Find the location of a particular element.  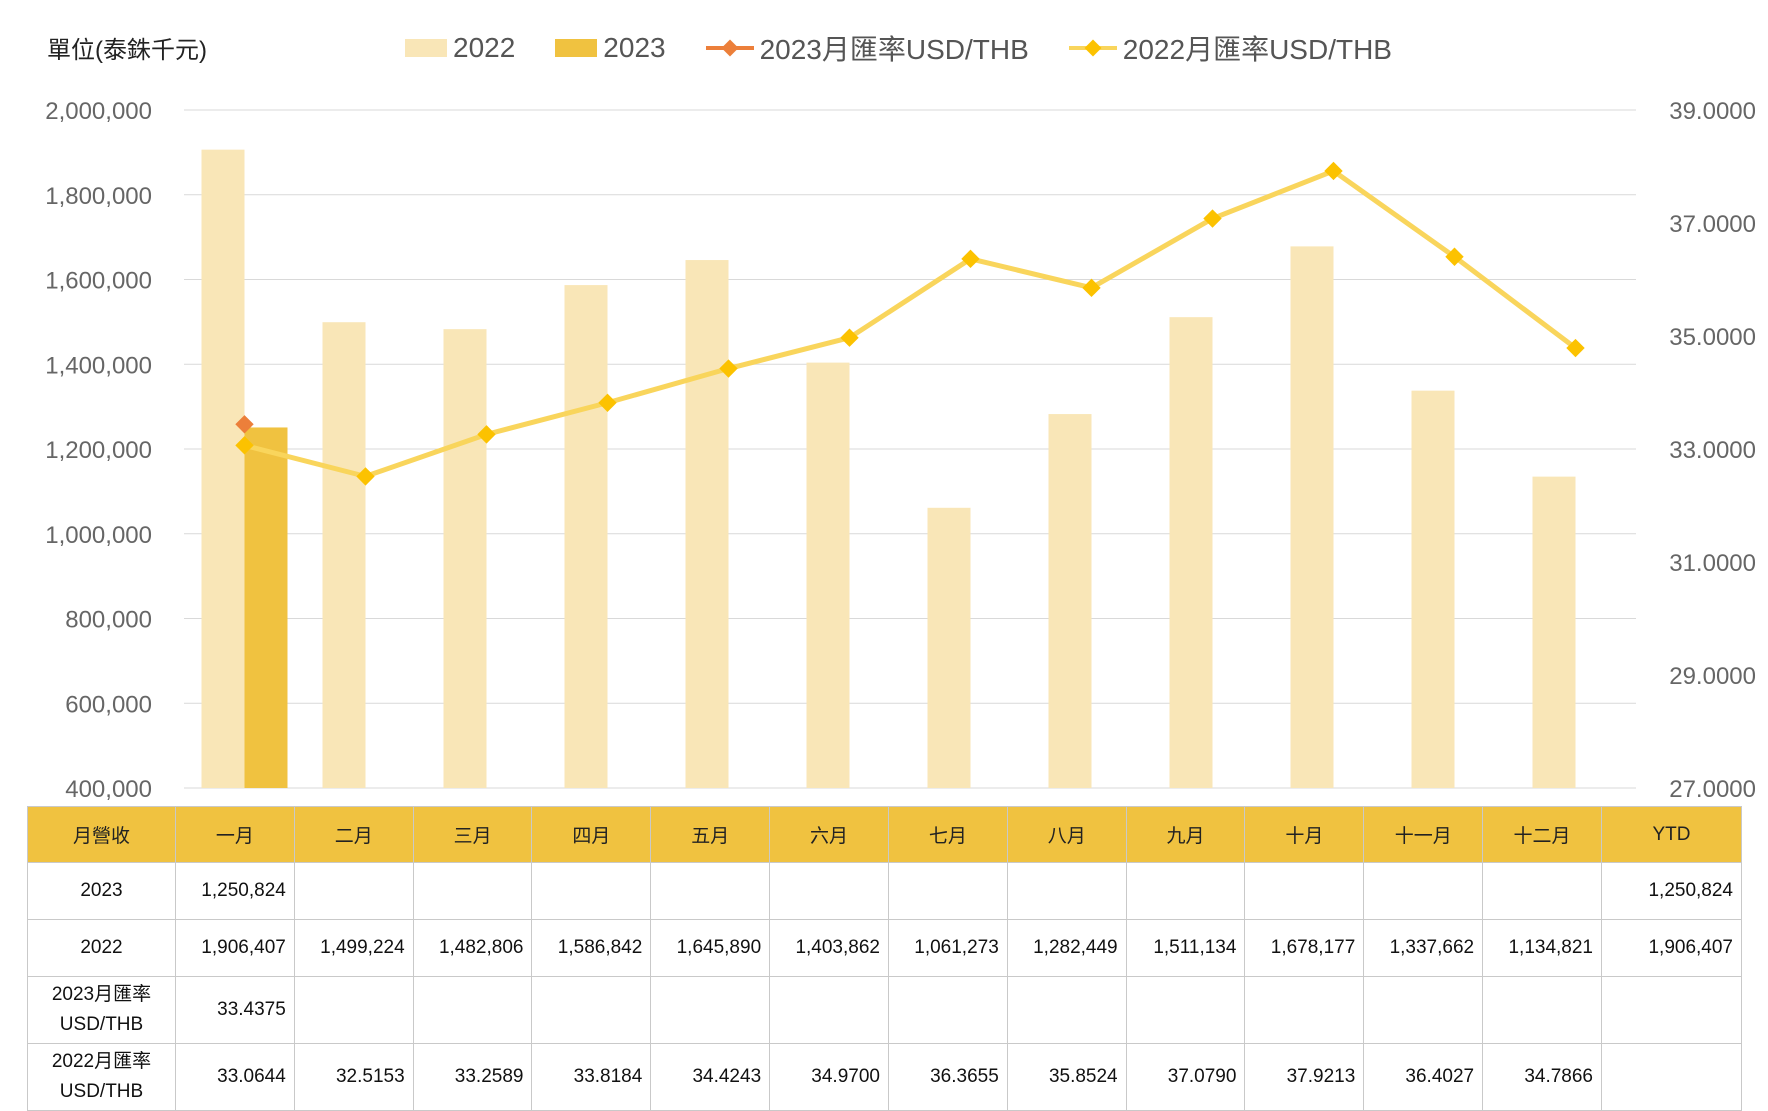

table-cell: 33.8184 is located at coordinates (591, 1077).